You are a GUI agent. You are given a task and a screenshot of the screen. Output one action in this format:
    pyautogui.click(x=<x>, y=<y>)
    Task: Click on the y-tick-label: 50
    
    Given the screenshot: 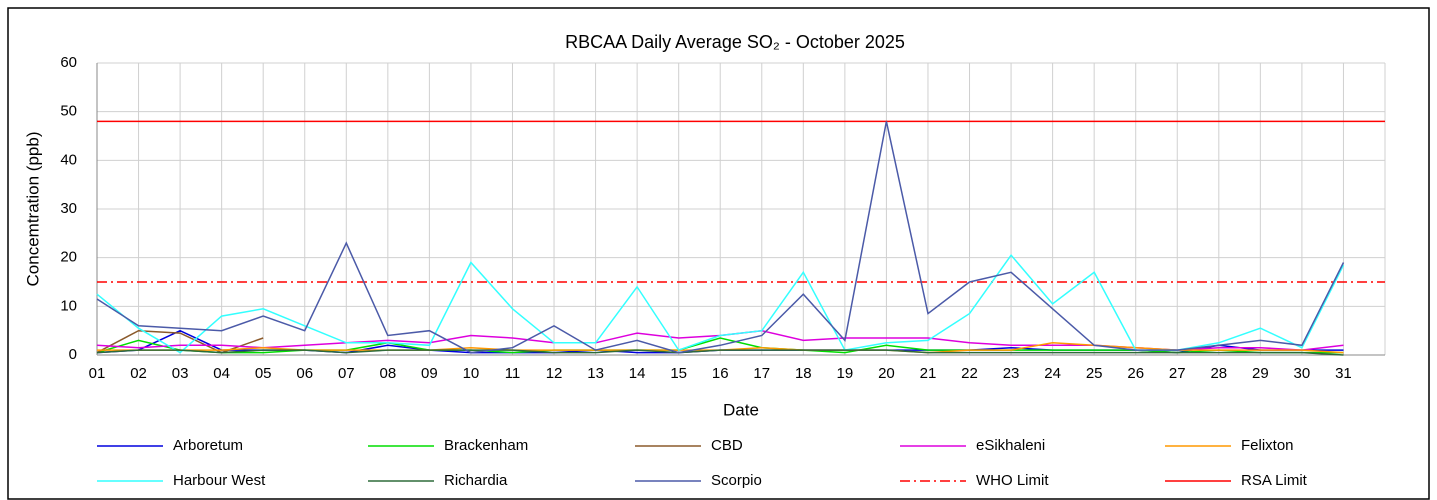 What is the action you would take?
    pyautogui.click(x=68, y=111)
    